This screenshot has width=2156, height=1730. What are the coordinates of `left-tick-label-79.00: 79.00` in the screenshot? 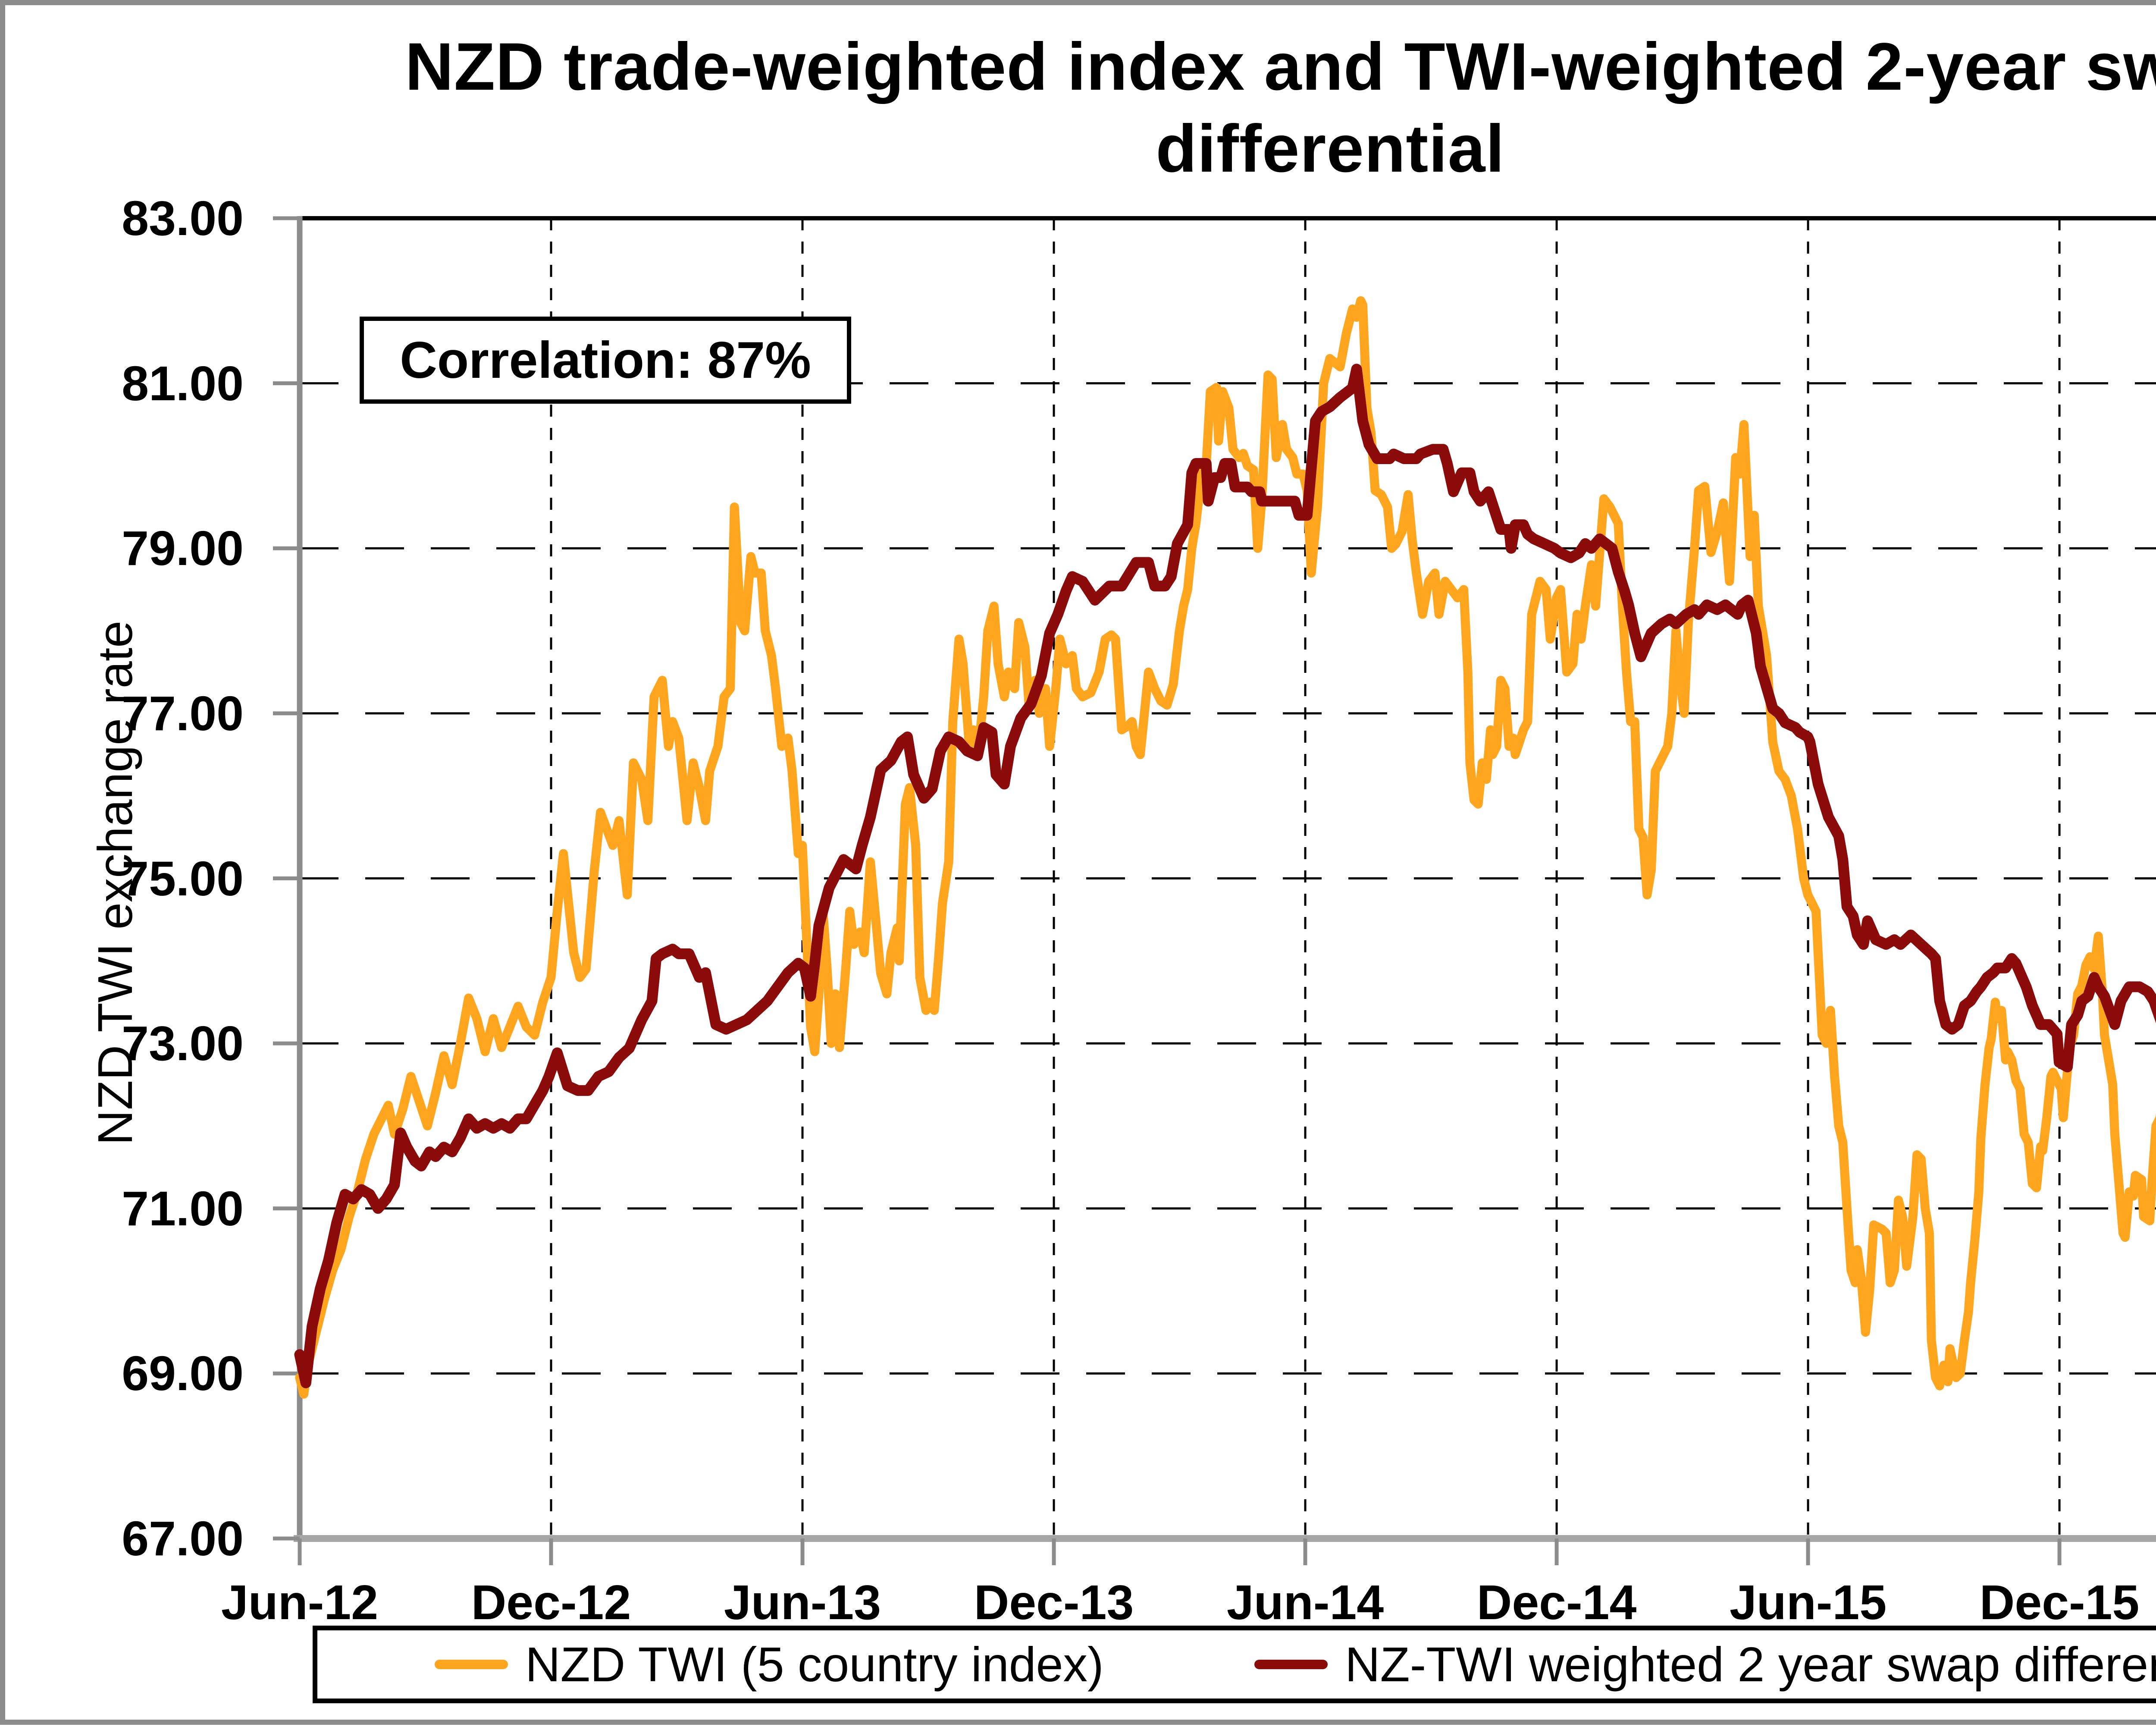 It's located at (183, 548).